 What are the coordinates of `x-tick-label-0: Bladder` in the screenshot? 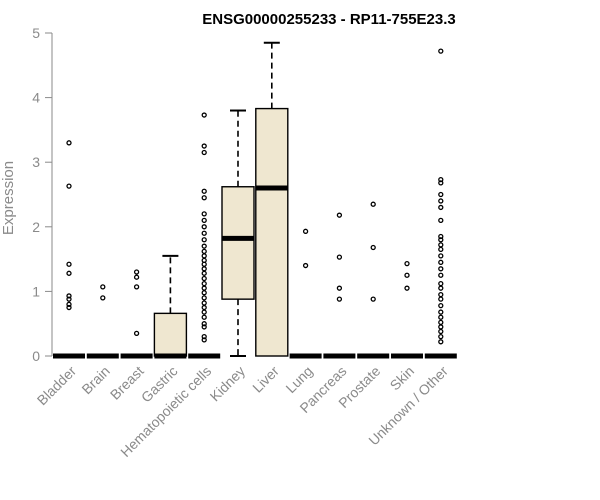 It's located at (57, 386).